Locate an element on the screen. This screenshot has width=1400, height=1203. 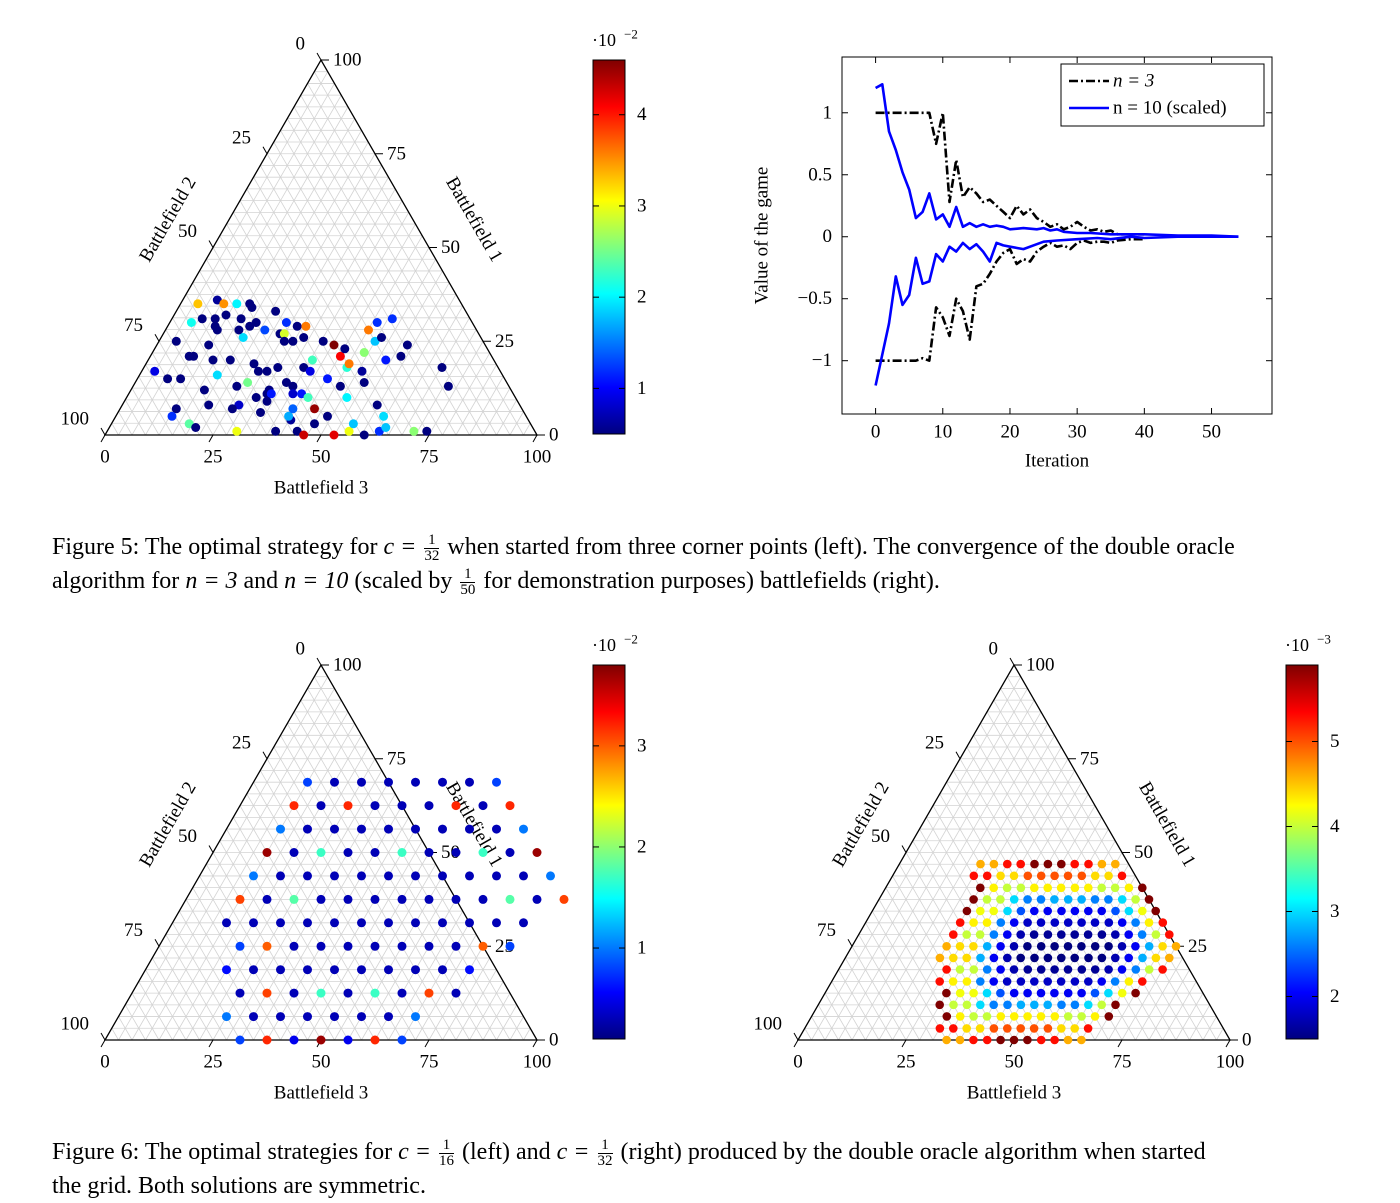
axis-label-battlefield-2: Battlefield 2 is located at coordinates (167, 824).